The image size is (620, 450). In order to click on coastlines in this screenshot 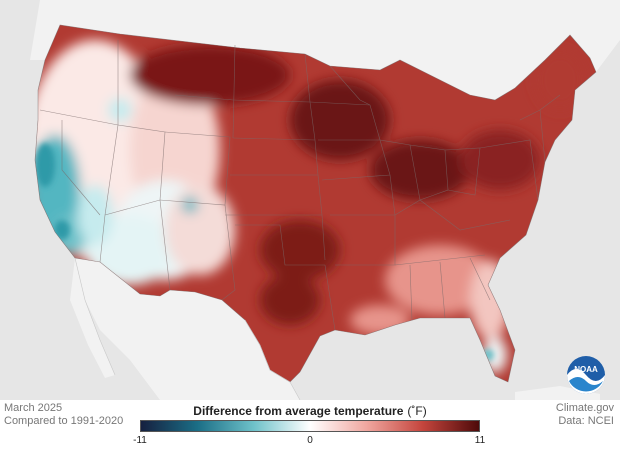, I will do `click(187, 328)`.